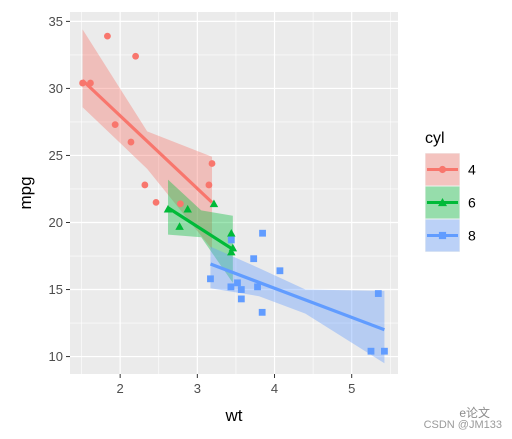 The width and height of the screenshot is (512, 439). What do you see at coordinates (120, 388) in the screenshot?
I see `x-tick-label: 2` at bounding box center [120, 388].